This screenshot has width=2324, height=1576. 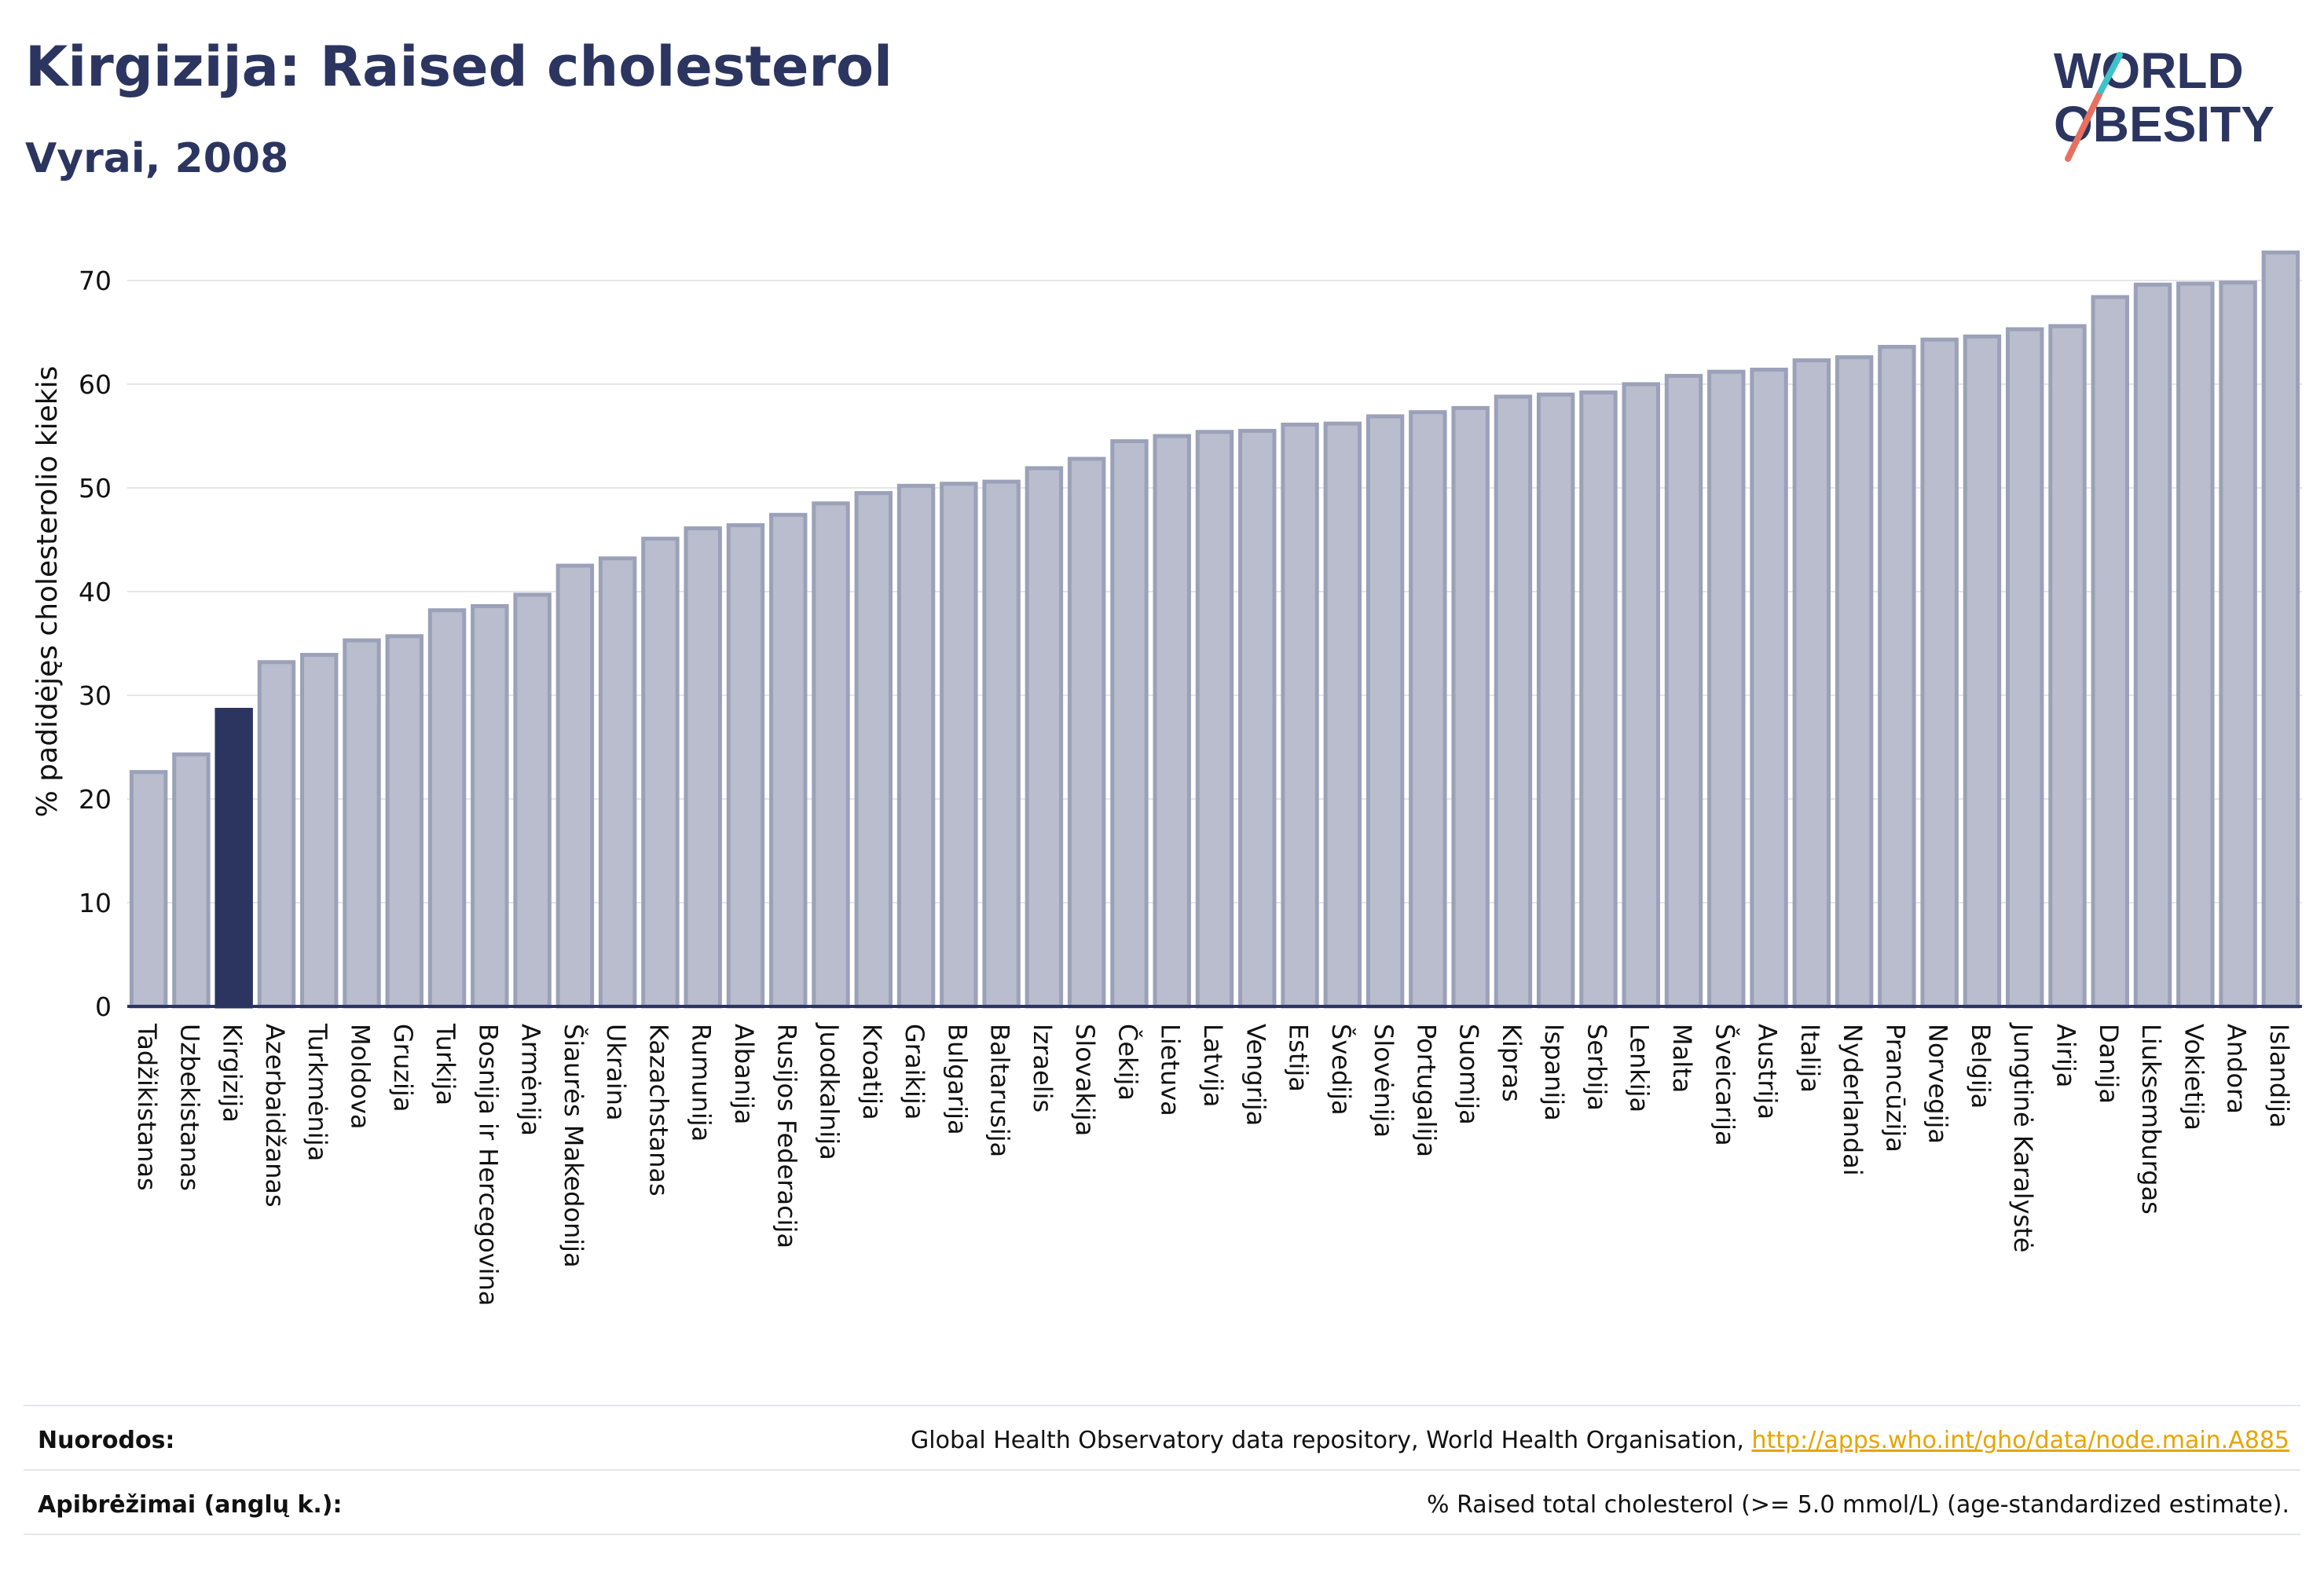 What do you see at coordinates (1000, 1090) in the screenshot?
I see `x-tick-label: Baltarusija` at bounding box center [1000, 1090].